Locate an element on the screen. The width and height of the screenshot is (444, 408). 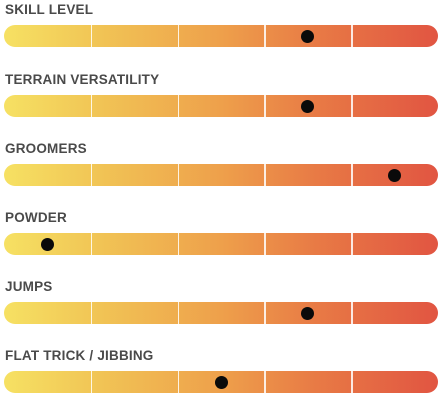
rating-label: GROOMERS is located at coordinates (46, 148).